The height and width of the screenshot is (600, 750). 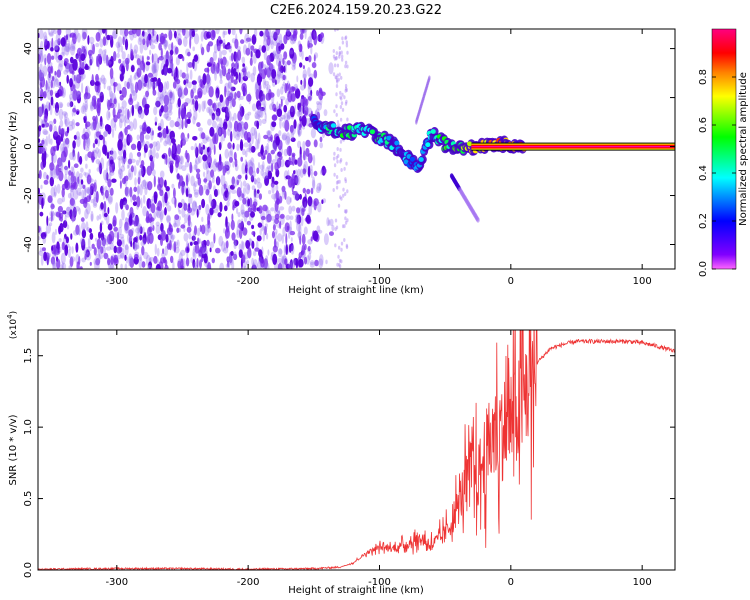 I want to click on spectrogram-y-tick-label: 0, so click(x=28, y=146).